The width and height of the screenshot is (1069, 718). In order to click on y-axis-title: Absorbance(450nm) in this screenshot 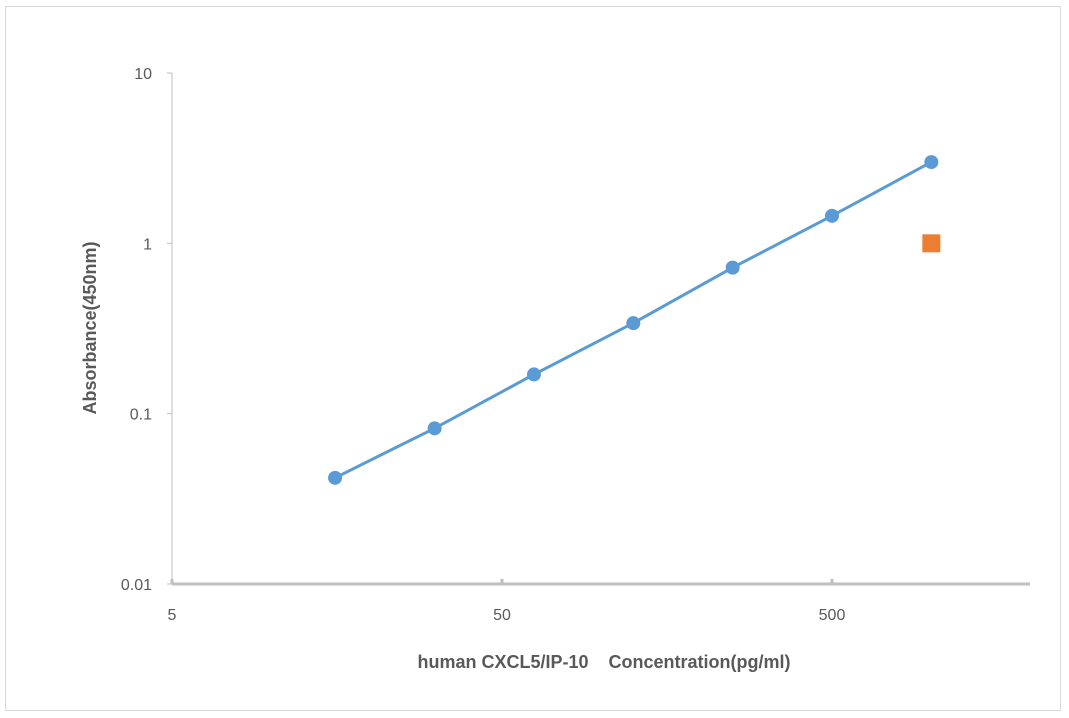, I will do `click(90, 327)`.